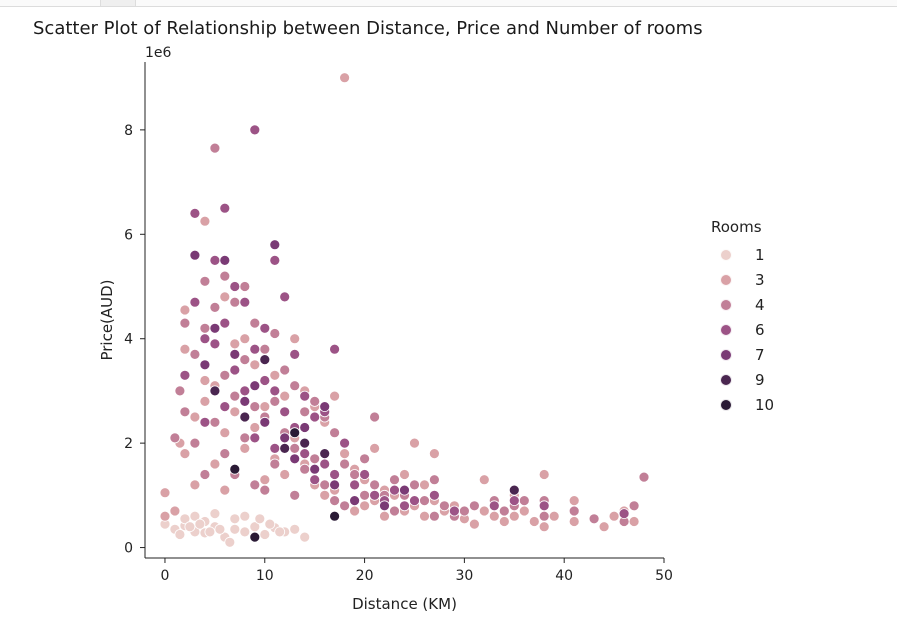 This screenshot has height=618, width=897. What do you see at coordinates (128, 235) in the screenshot?
I see `y-tick-label: 6` at bounding box center [128, 235].